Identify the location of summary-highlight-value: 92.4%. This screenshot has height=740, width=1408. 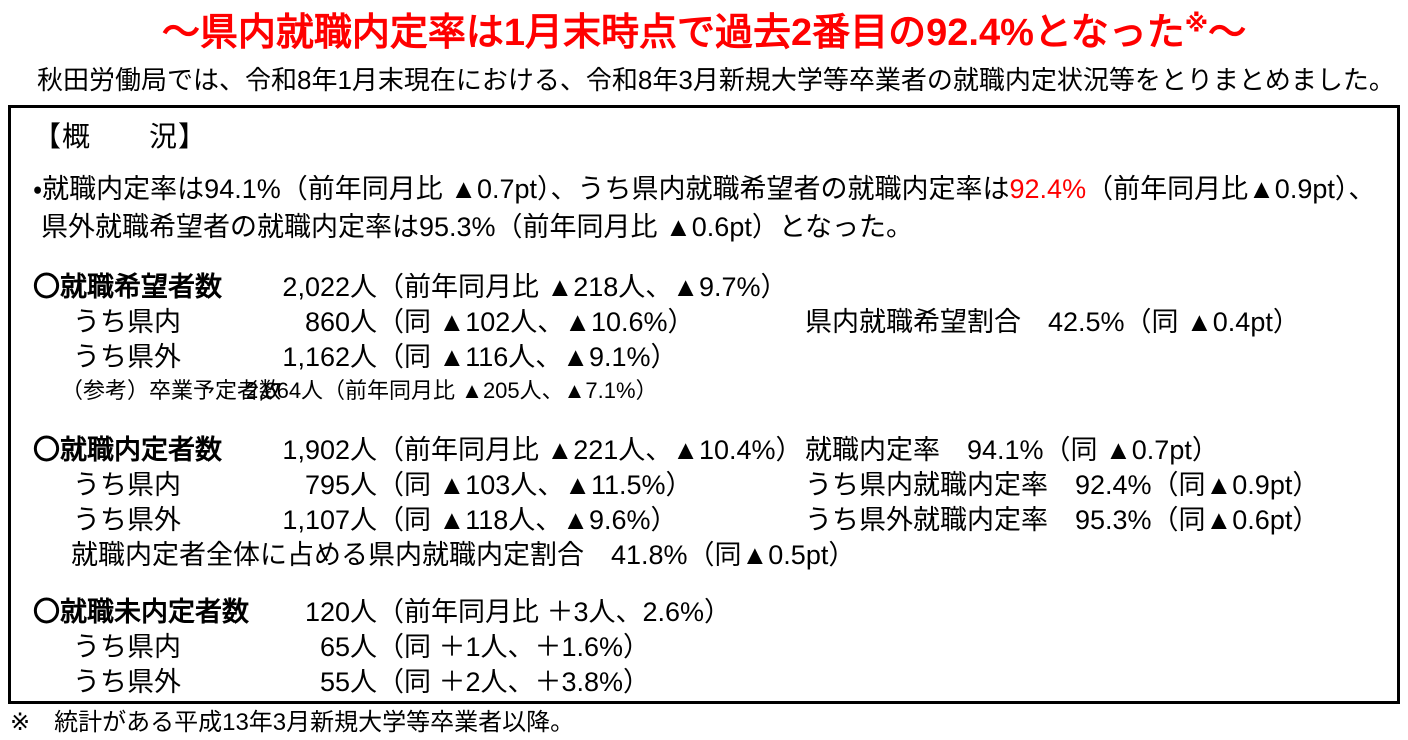
(1048, 189).